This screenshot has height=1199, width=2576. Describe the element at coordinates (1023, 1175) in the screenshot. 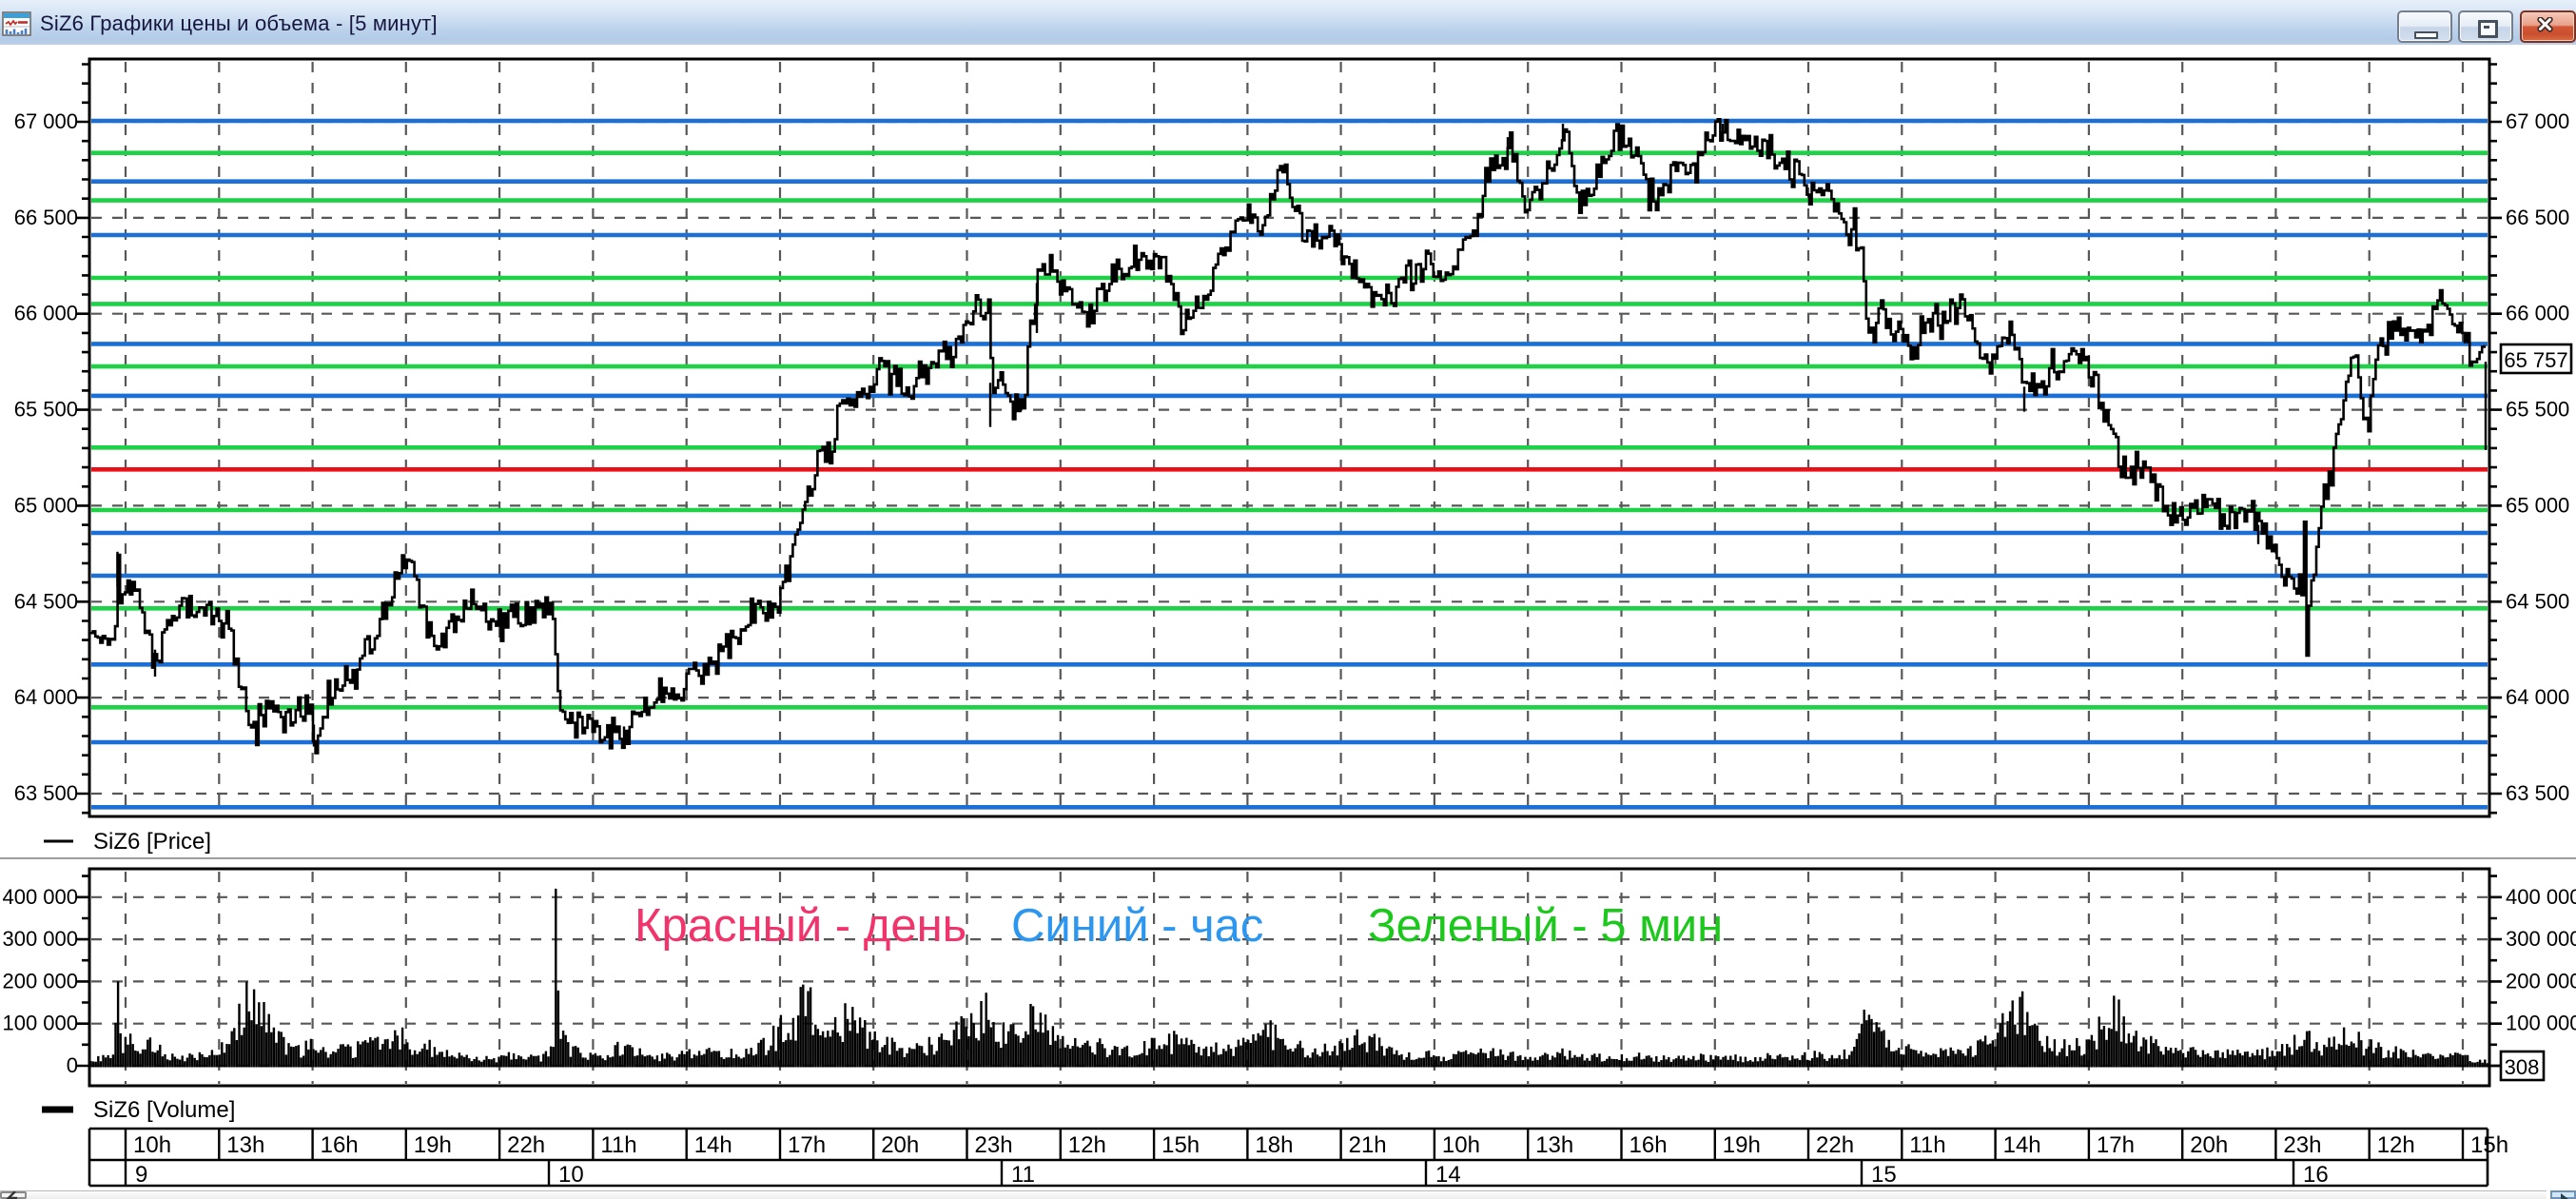

I see `svg-text: 11` at that location.